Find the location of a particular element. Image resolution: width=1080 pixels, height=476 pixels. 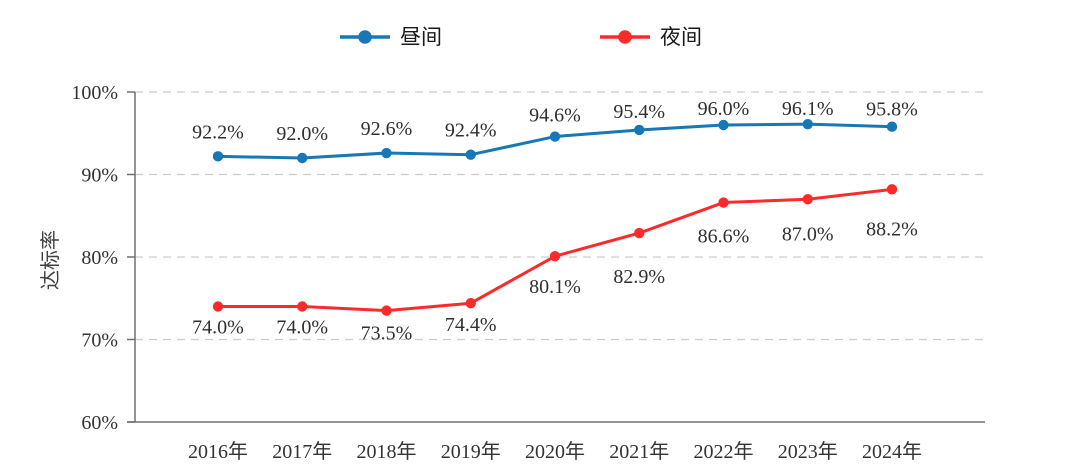

legend-marker-dot-daytime is located at coordinates (365, 37).